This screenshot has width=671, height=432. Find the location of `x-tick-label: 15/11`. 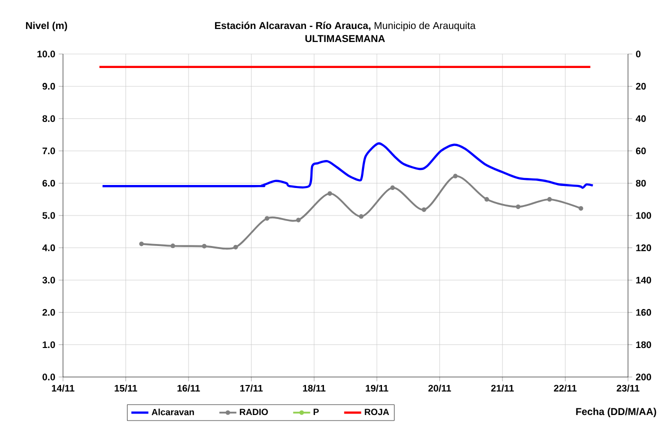

x-tick-label: 15/11 is located at coordinates (126, 388).